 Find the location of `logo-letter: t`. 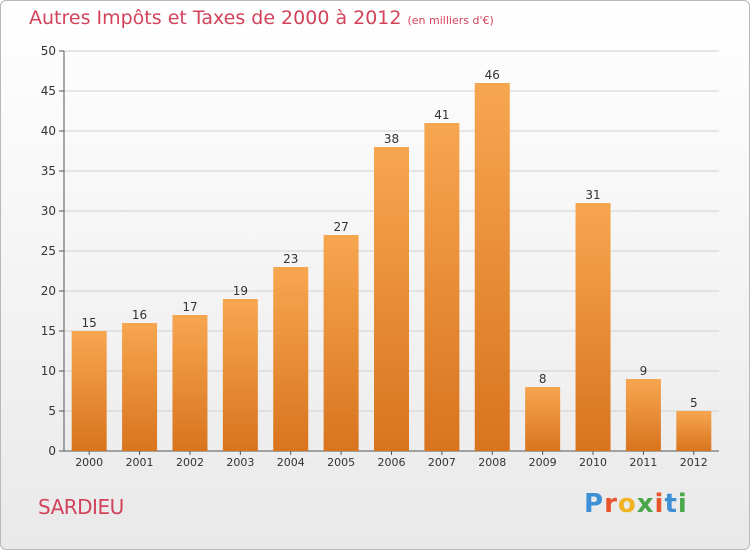

logo-letter: t is located at coordinates (671, 504).